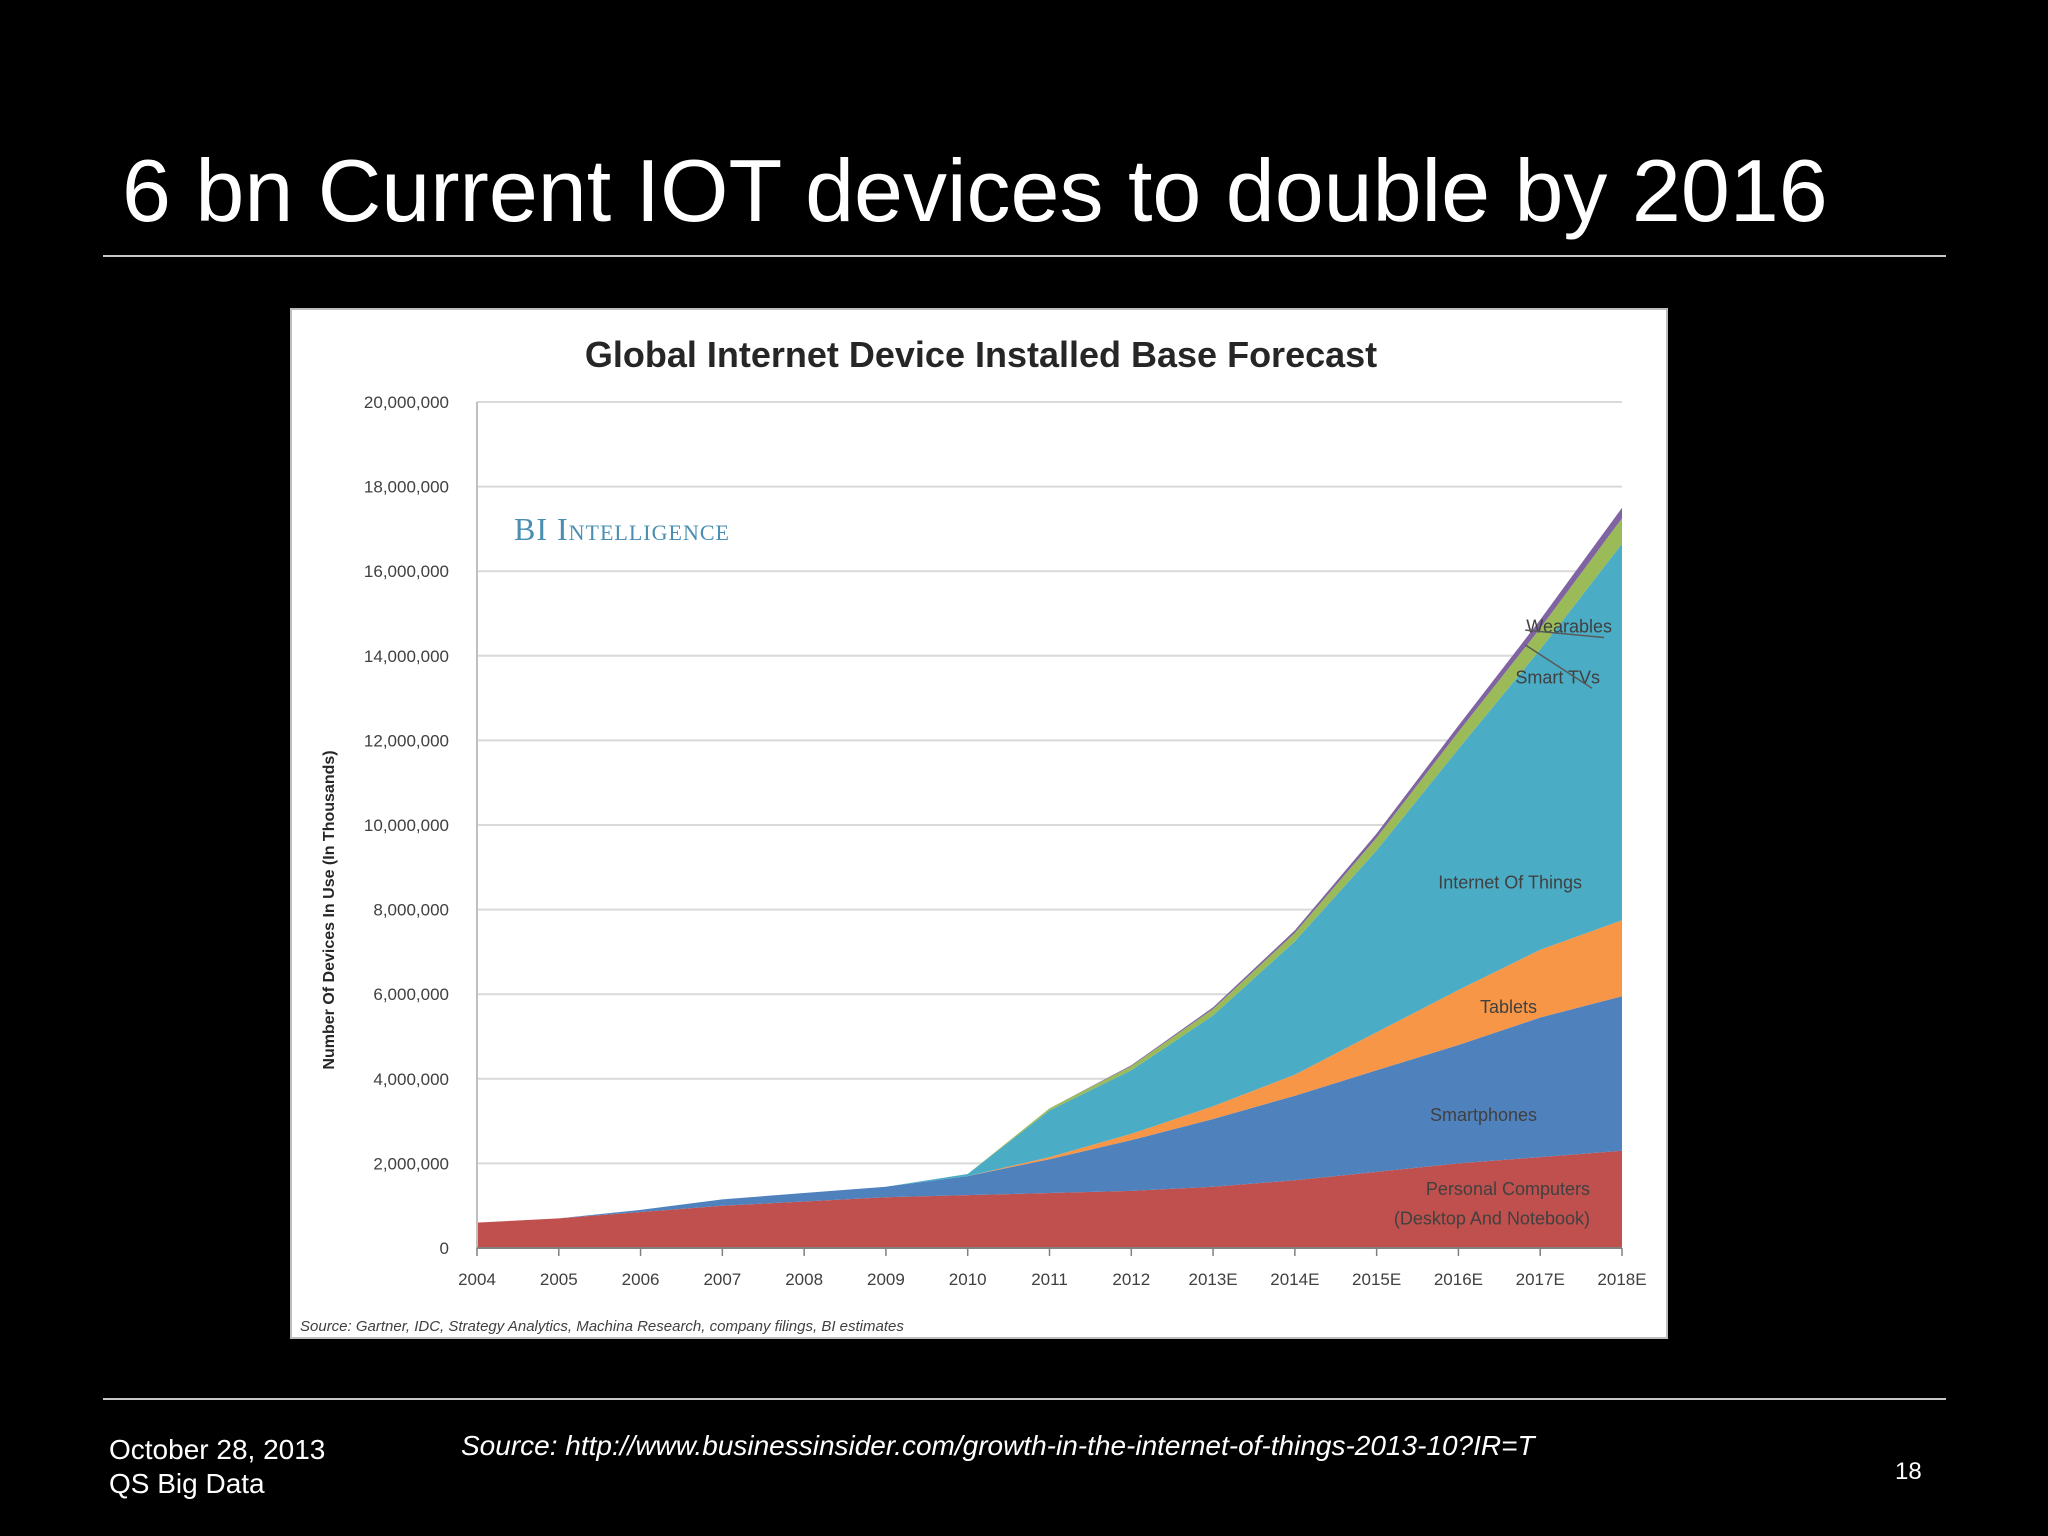 Image resolution: width=2048 pixels, height=1536 pixels. Describe the element at coordinates (1212, 1279) in the screenshot. I see `x-tick-label: 2013E` at that location.